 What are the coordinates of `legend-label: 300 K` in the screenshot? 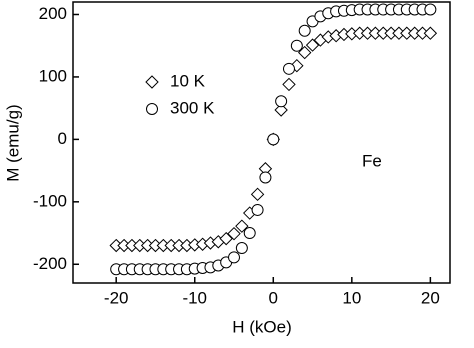 It's located at (192, 107).